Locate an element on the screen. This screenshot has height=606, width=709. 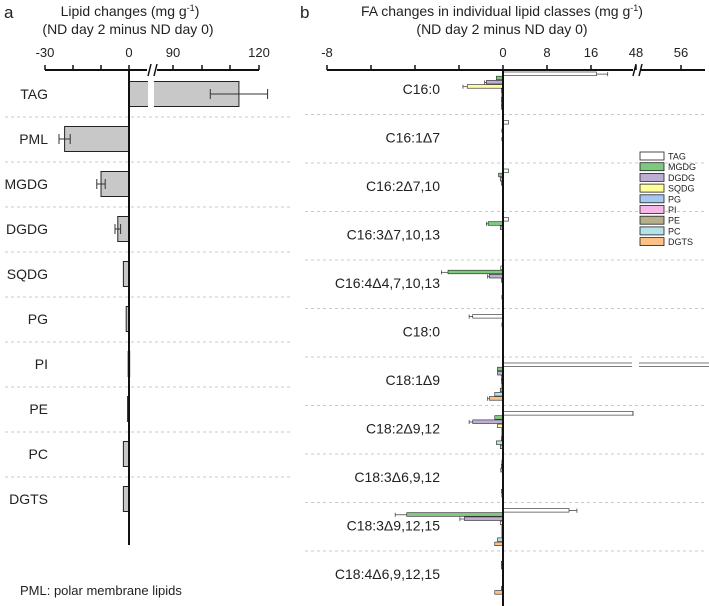
category-label: C16:4Δ4,7,10,13 is located at coordinates (387, 283).